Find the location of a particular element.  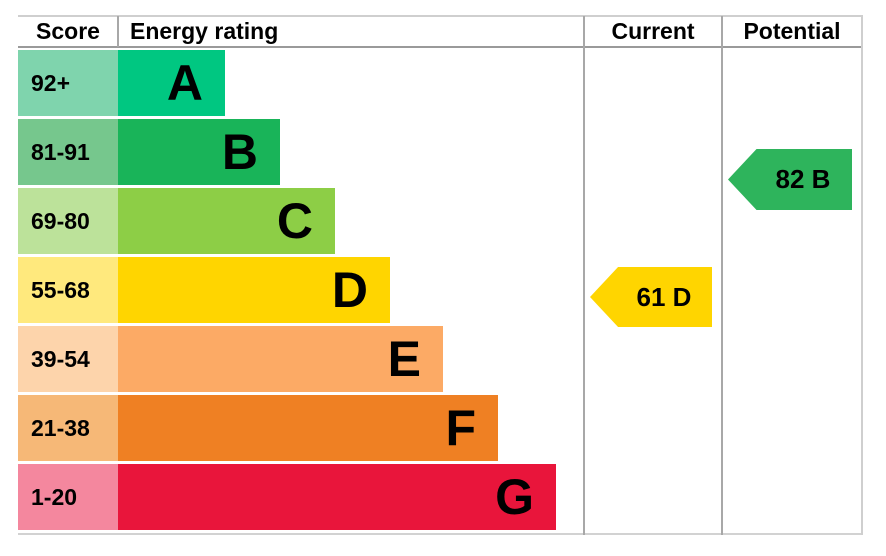

rating-bar-e: E is located at coordinates (280, 359).